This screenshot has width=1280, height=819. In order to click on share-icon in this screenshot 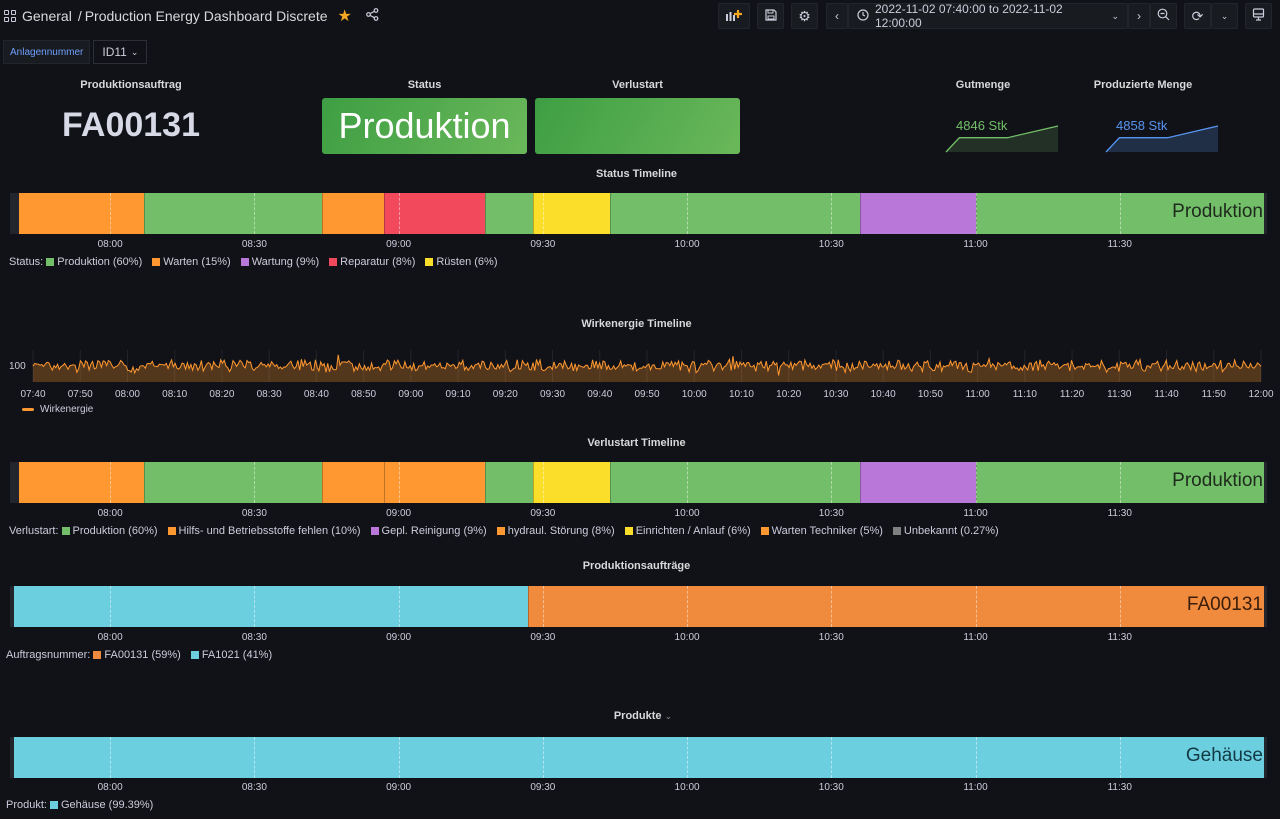, I will do `click(372, 16)`.